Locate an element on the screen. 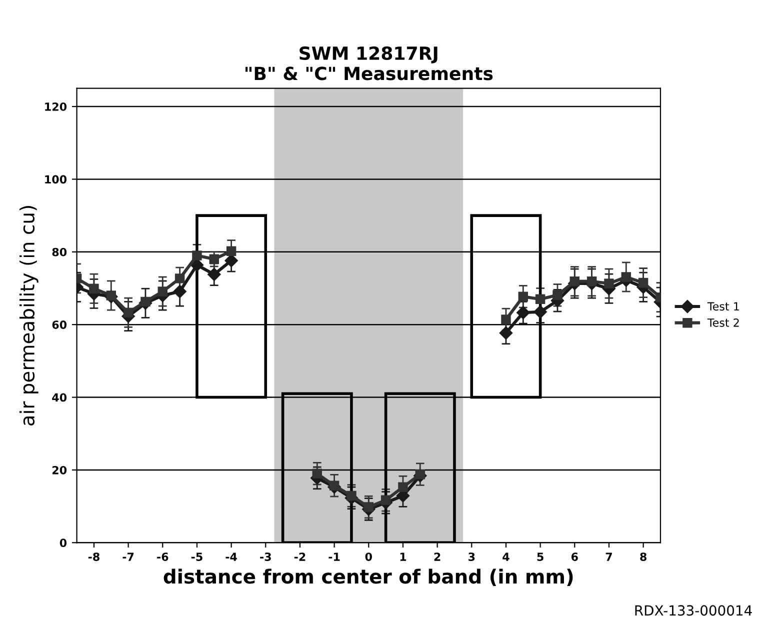 This screenshot has width=768, height=631. legend-label: Test 1 is located at coordinates (723, 306).